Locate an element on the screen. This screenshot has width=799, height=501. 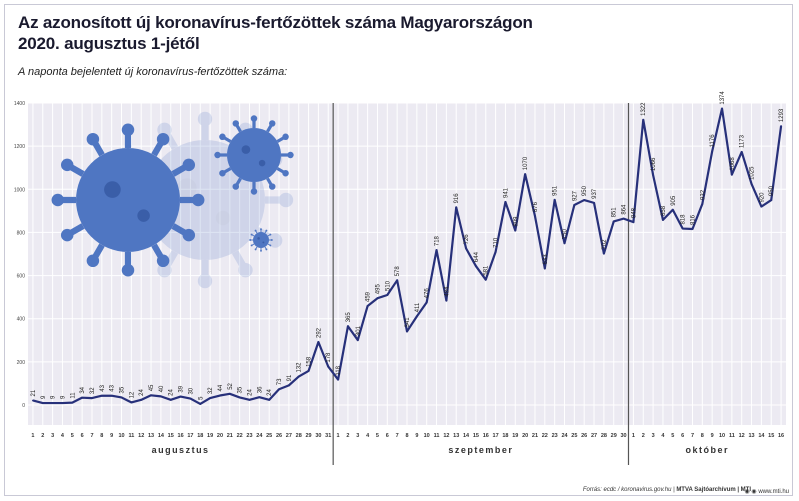
data-label: 40 is located at coordinates (162, 388).